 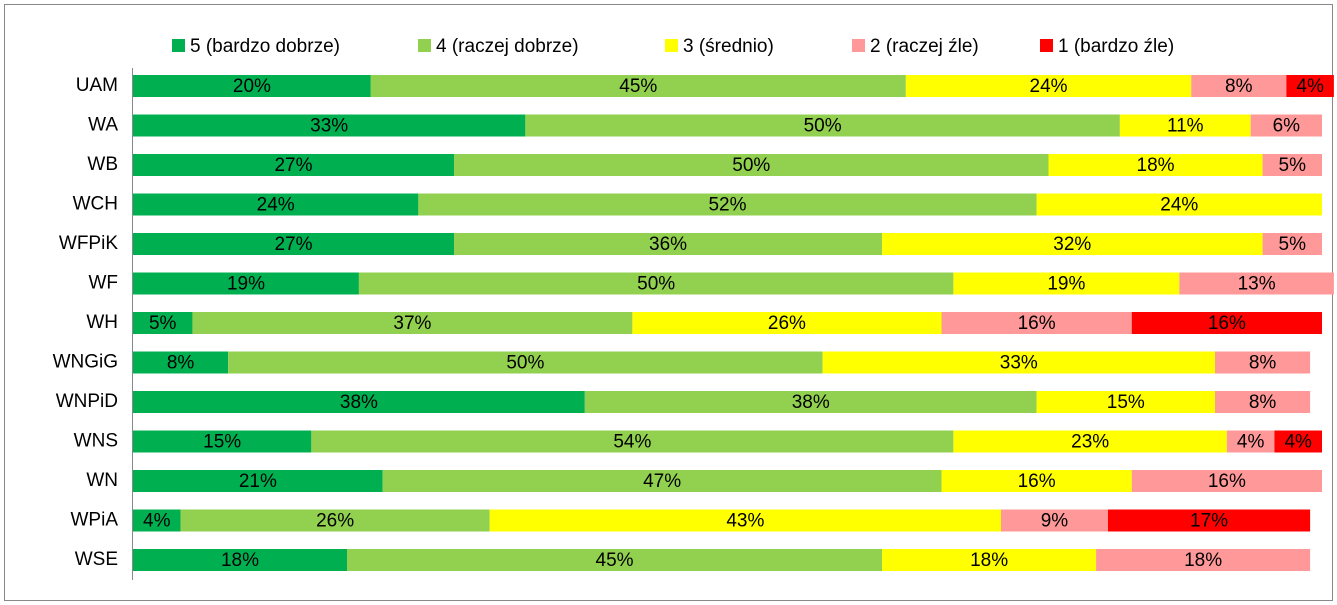 I want to click on data-label: 13%, so click(x=1257, y=284).